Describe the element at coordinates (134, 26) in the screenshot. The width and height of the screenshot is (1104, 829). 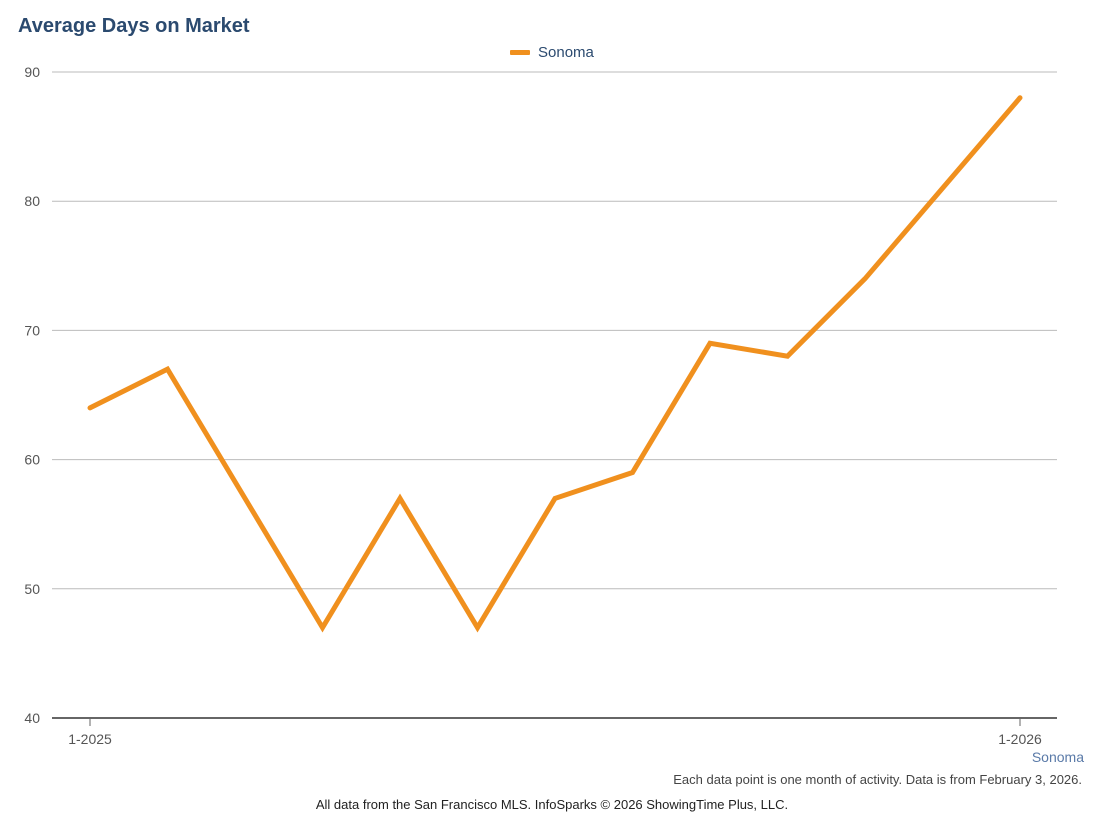
I see `chart-title: Average Days on Market` at that location.